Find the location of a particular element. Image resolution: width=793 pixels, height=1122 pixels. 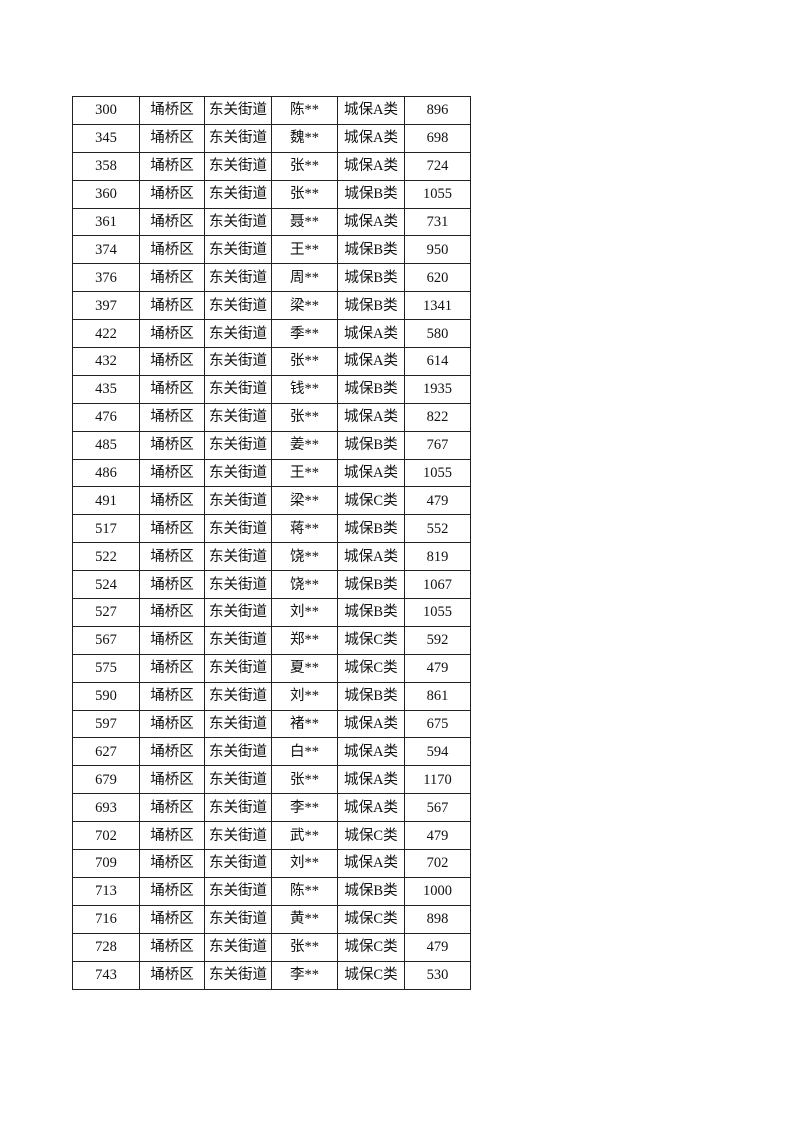

table-row: 422 埇桥区 东关街道 季** 城保A类 580 is located at coordinates (271, 334).